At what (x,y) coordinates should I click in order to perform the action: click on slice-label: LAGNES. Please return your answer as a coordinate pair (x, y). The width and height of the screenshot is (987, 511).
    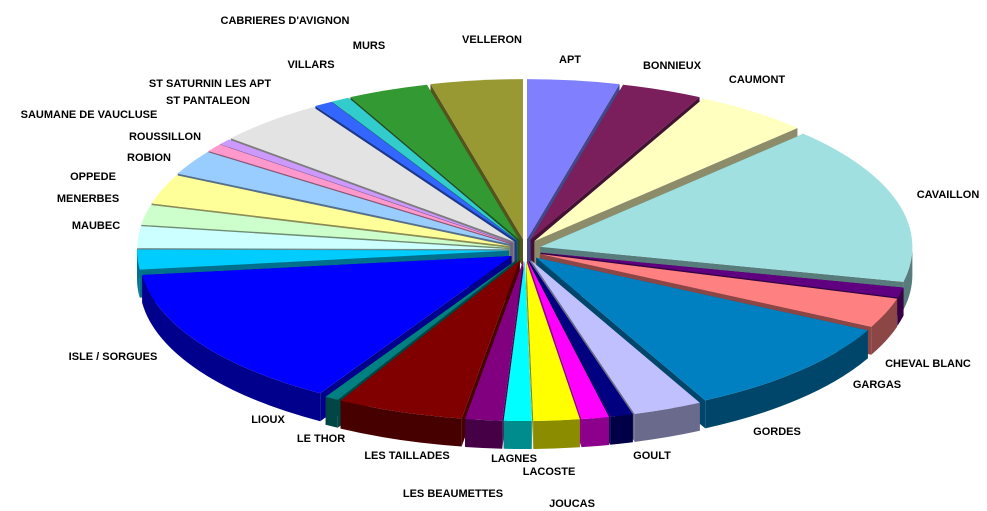
    Looking at the image, I should click on (514, 459).